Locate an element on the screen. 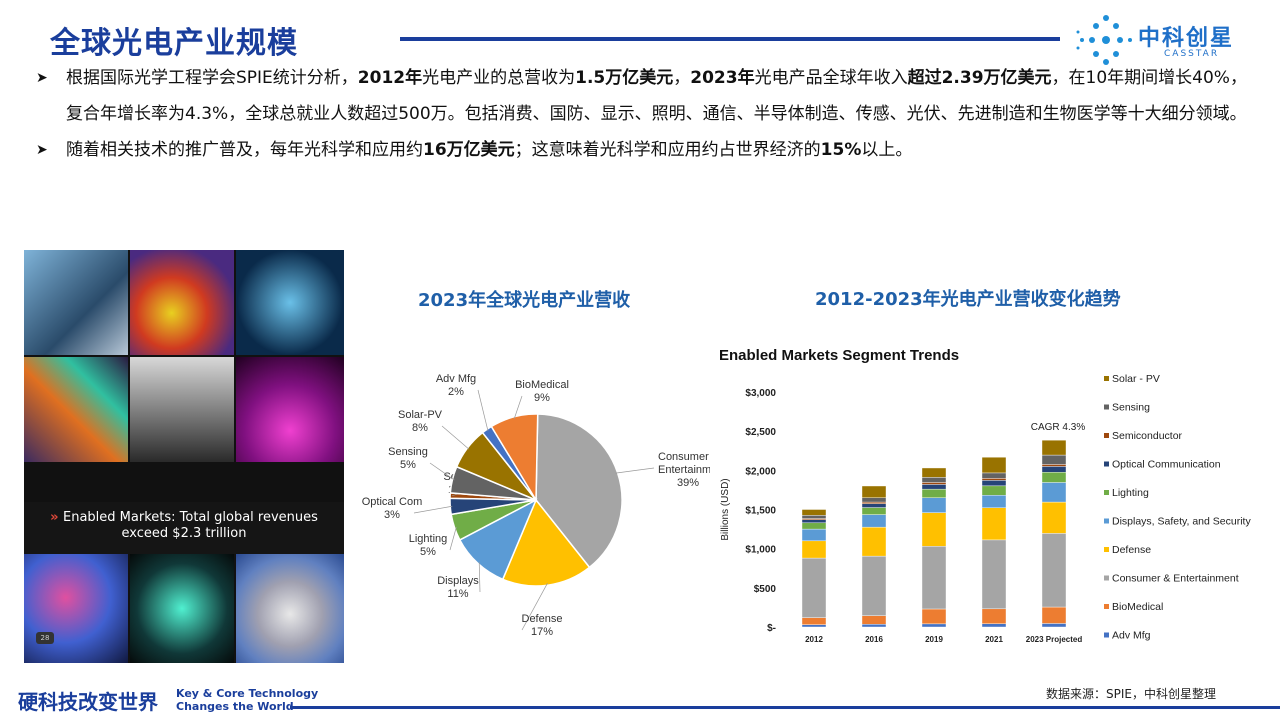 This screenshot has width=1280, height=720. slice-label: Adv Mfg is located at coordinates (456, 379).